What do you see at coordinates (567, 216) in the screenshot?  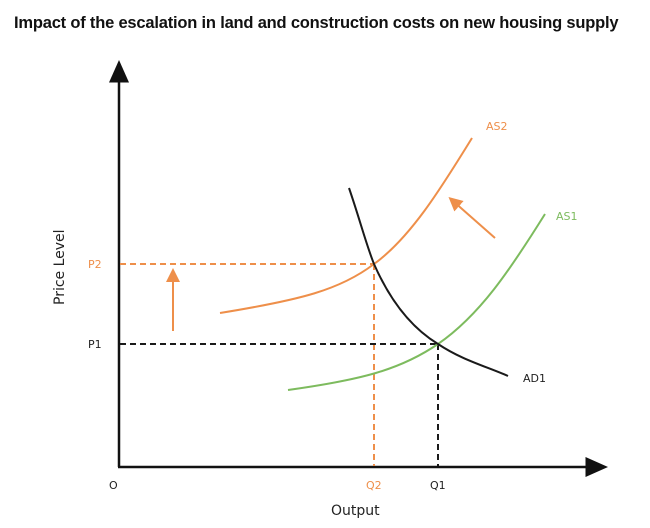 I see `as1-label: AS1` at bounding box center [567, 216].